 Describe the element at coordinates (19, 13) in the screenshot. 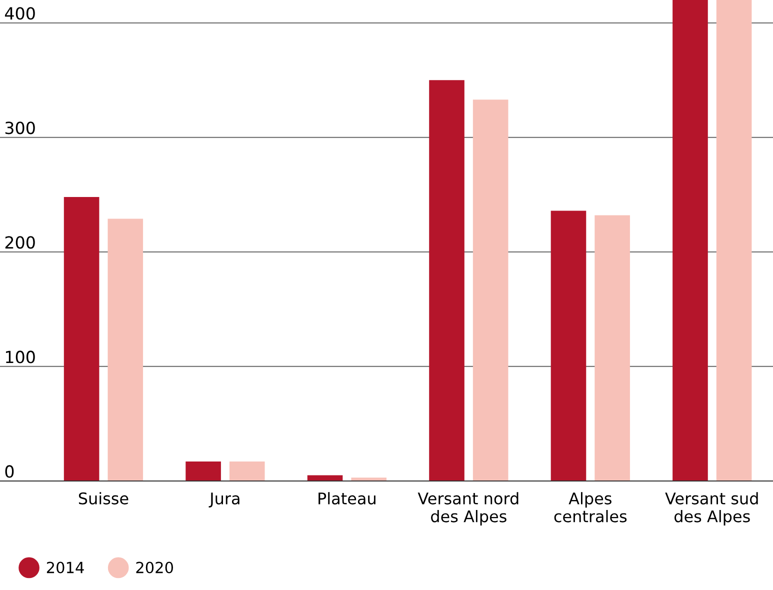

I see `y-tick-label: 400` at that location.